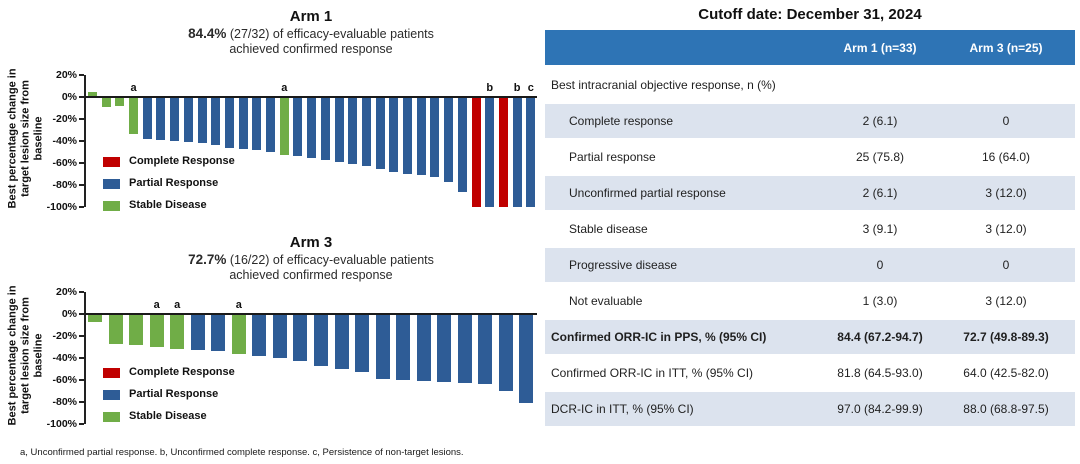 Image resolution: width=1080 pixels, height=464 pixels. I want to click on zero-baseline, so click(311, 97).